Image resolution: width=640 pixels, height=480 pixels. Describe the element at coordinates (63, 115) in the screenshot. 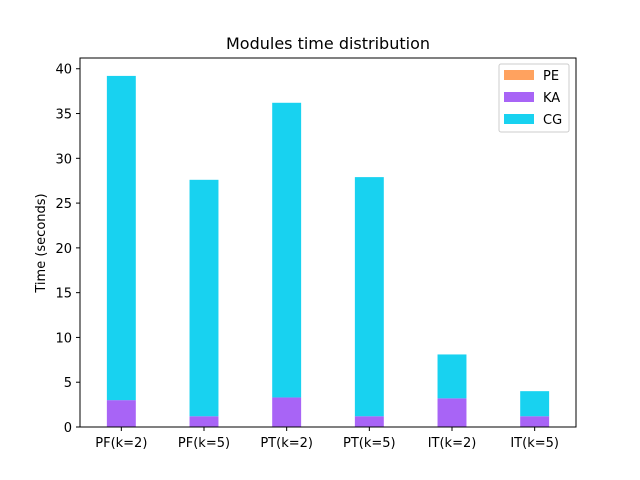

I see `y-tick-label: 35` at that location.